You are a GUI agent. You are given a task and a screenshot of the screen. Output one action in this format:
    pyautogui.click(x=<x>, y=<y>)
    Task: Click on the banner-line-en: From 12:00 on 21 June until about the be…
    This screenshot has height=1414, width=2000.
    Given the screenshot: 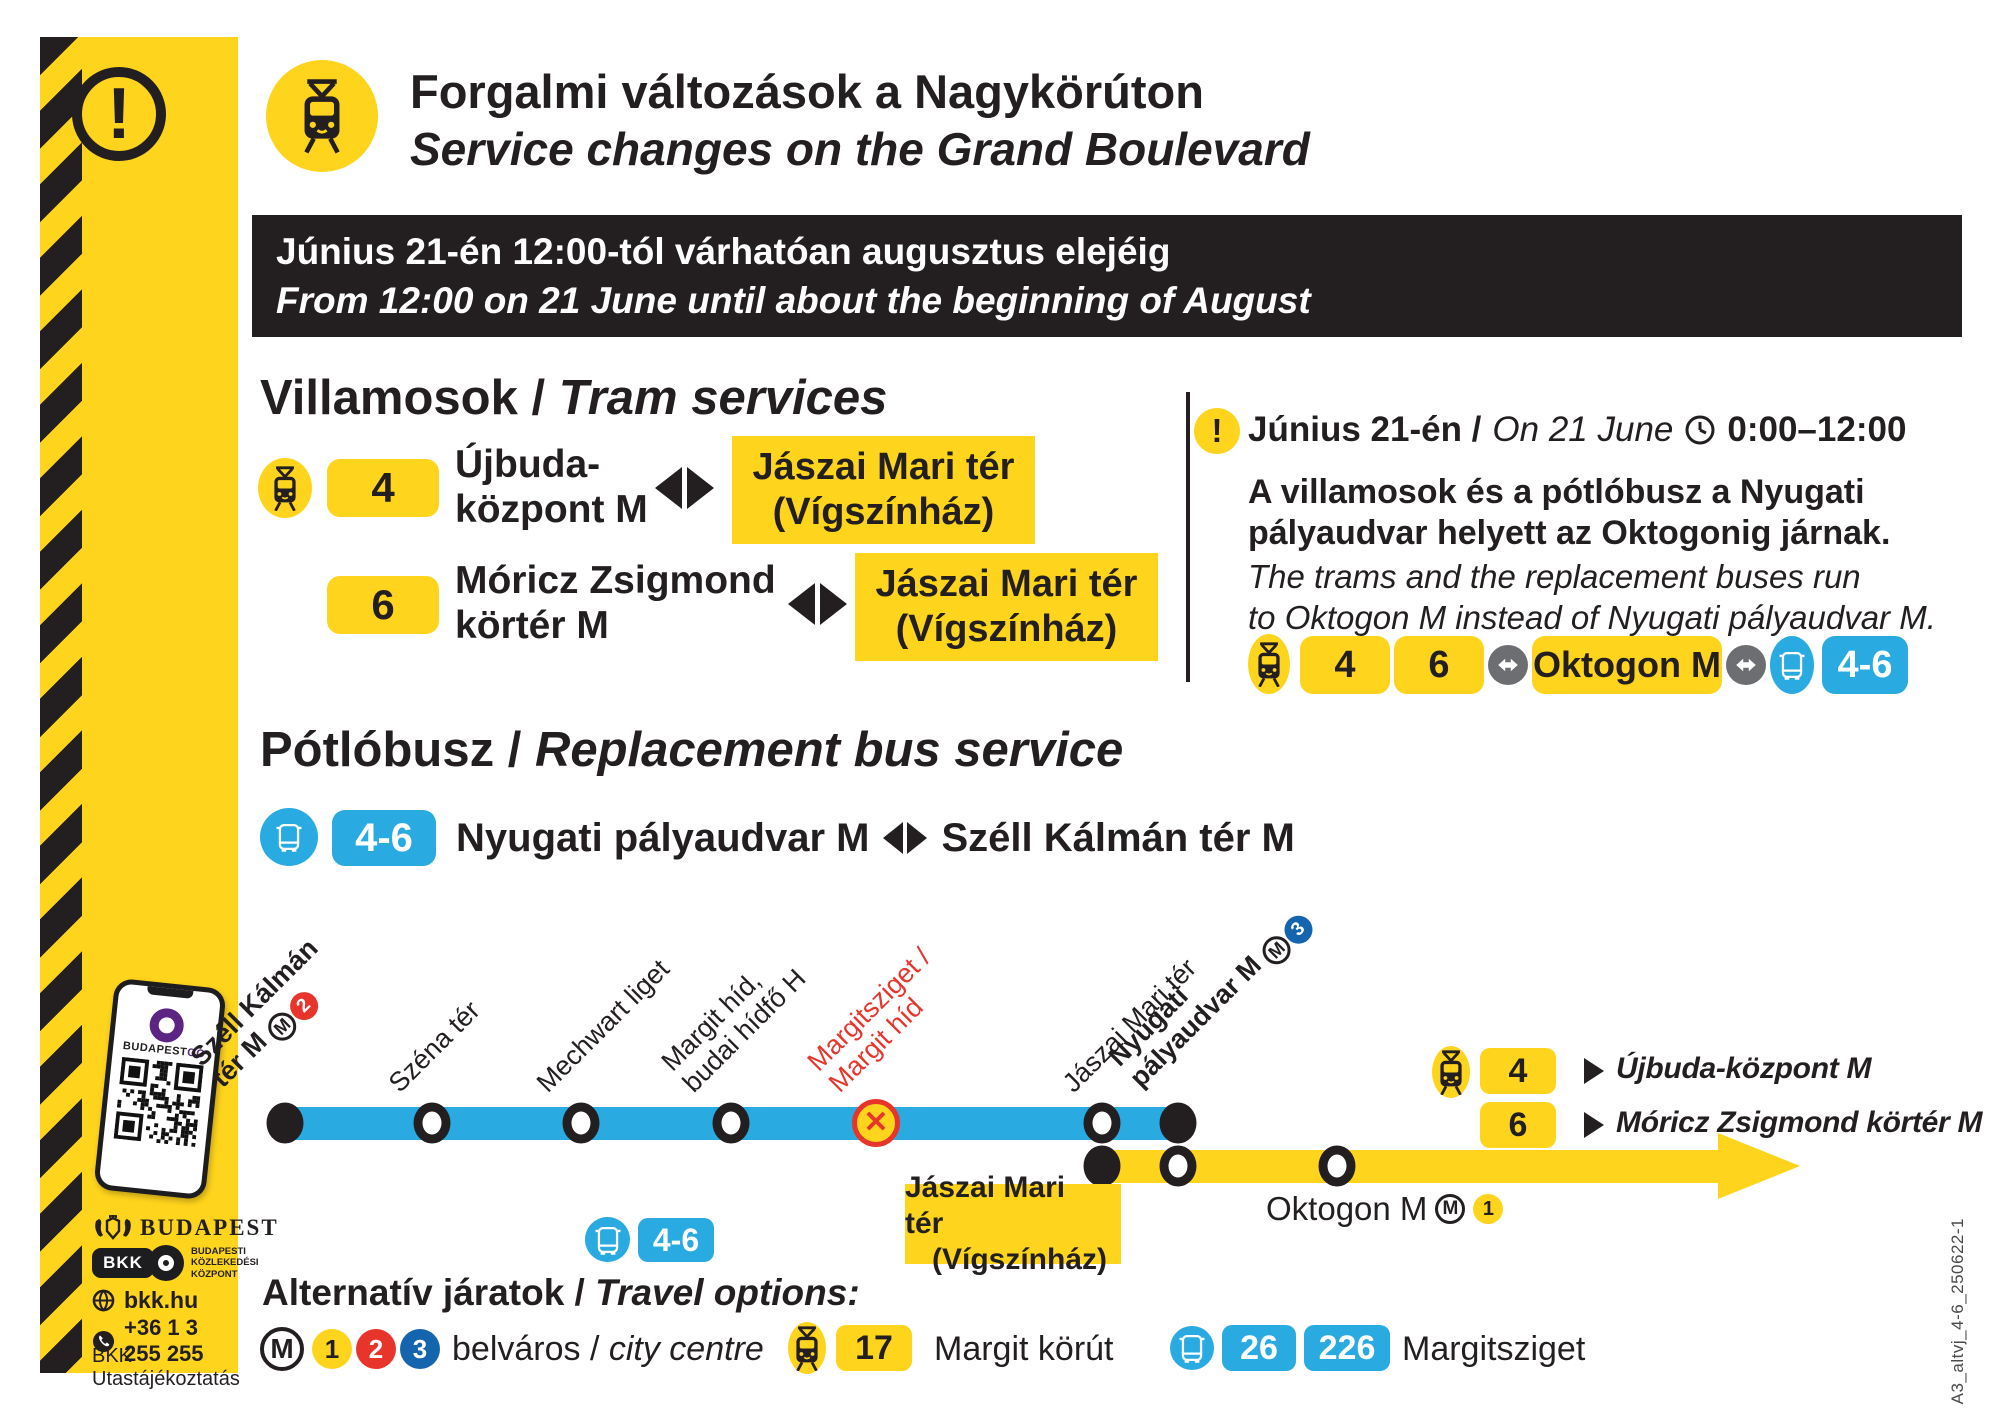 What is the action you would take?
    pyautogui.click(x=793, y=300)
    